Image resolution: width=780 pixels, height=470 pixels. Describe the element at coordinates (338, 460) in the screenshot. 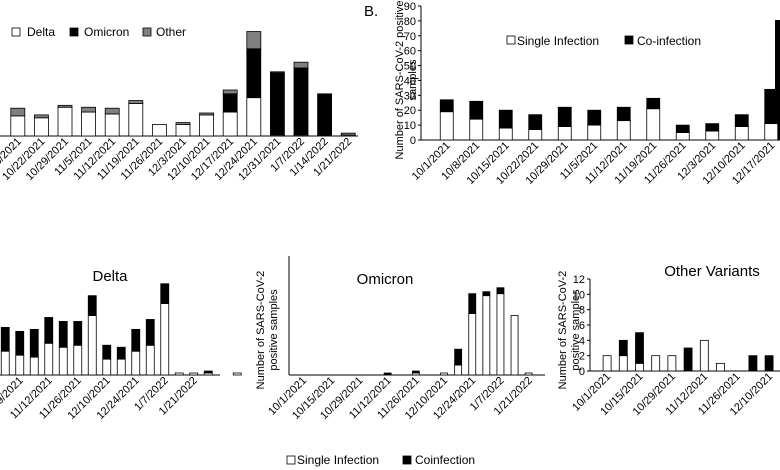

I see `legend-bottom-single-label: Single Infection` at that location.